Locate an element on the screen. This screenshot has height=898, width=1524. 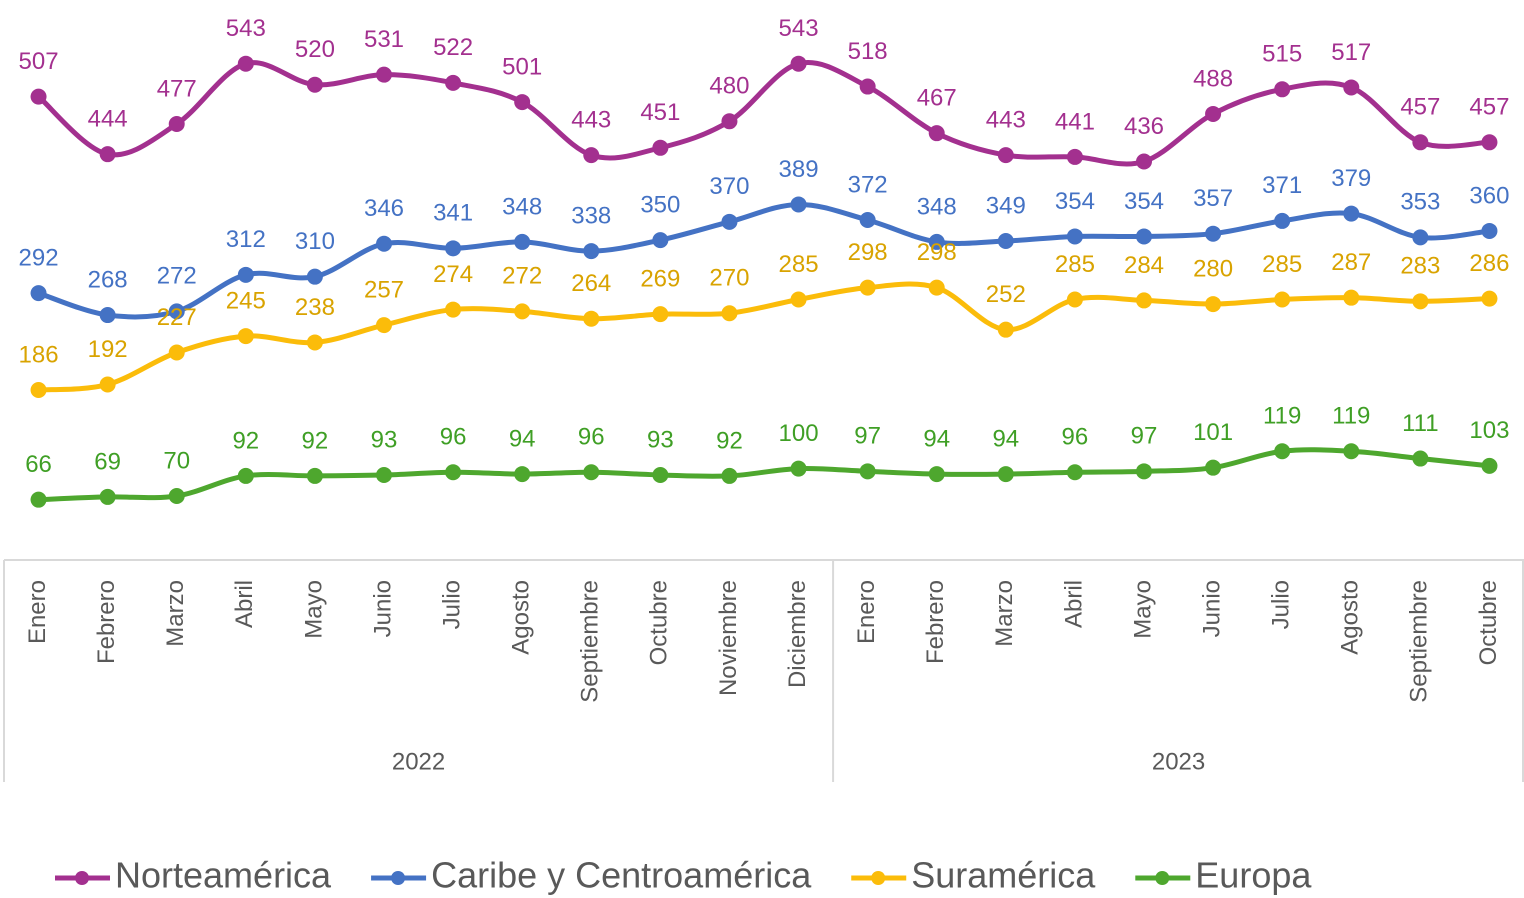
data-label: 501 is located at coordinates (522, 66).